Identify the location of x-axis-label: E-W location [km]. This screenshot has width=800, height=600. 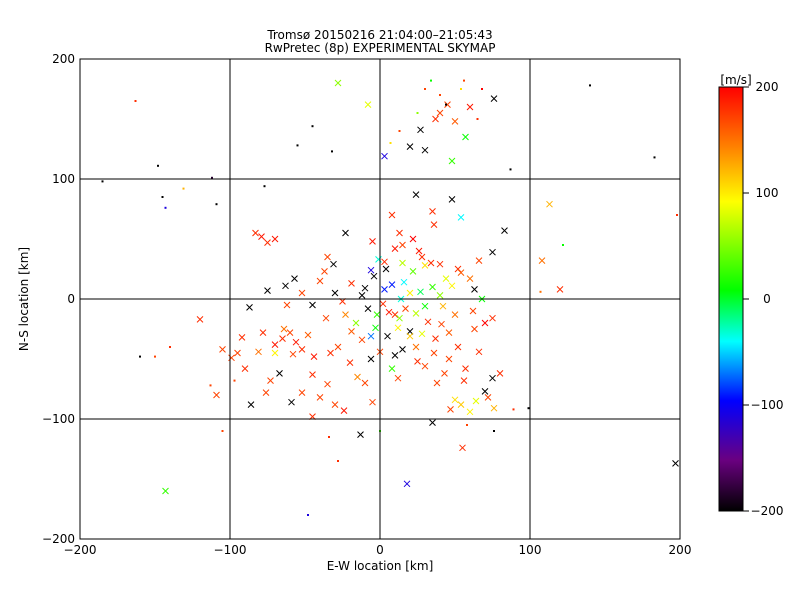
(380, 566).